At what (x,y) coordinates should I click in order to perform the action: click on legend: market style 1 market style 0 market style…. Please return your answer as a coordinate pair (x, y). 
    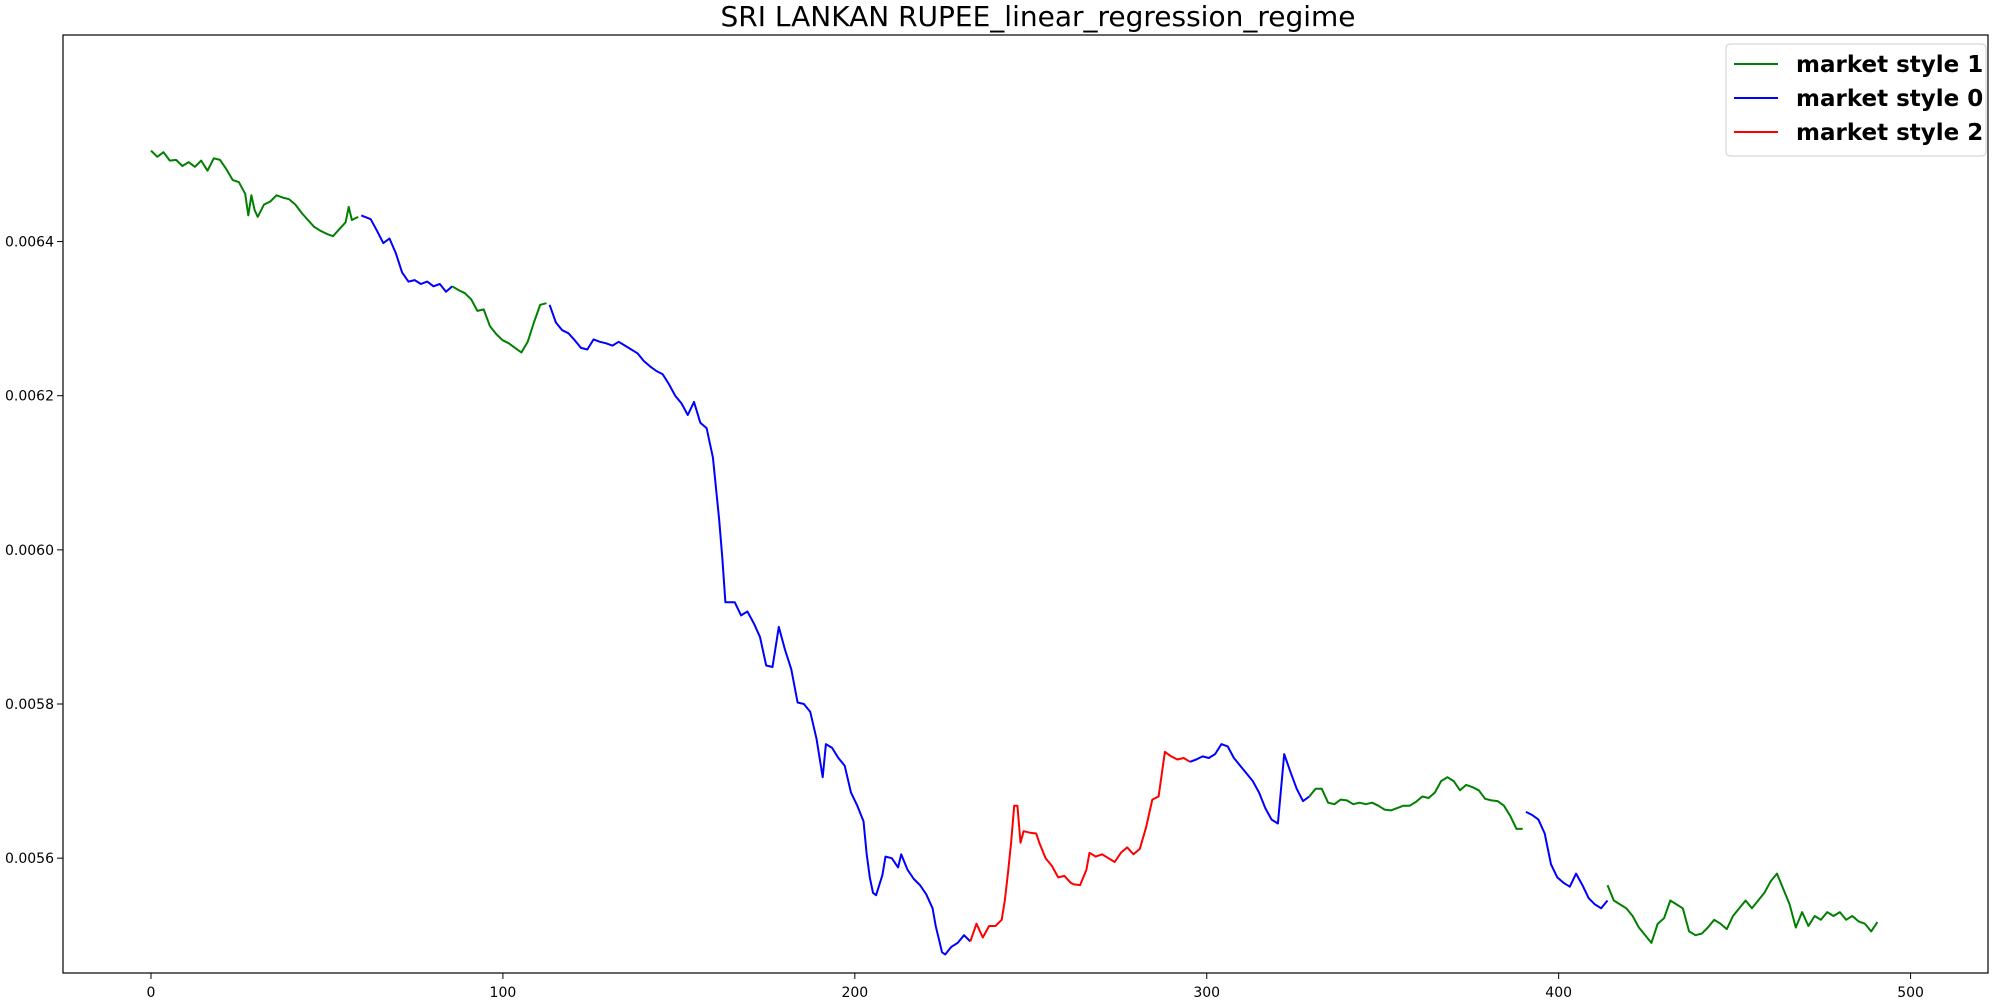
    Looking at the image, I should click on (1856, 100).